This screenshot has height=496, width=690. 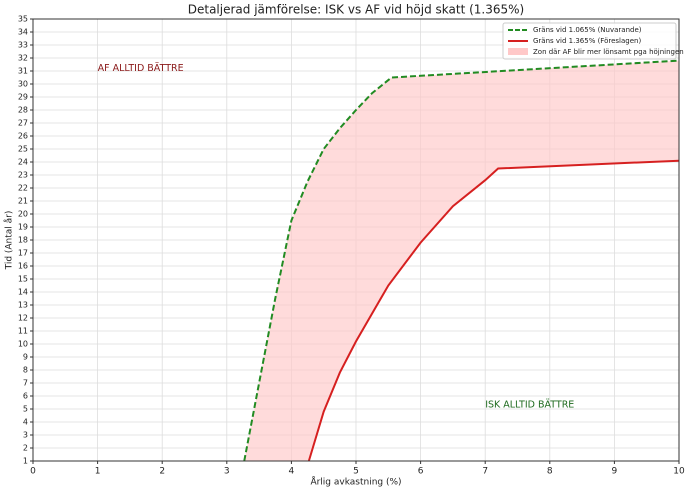 I want to click on y-tick-label: 19, so click(x=23, y=227).